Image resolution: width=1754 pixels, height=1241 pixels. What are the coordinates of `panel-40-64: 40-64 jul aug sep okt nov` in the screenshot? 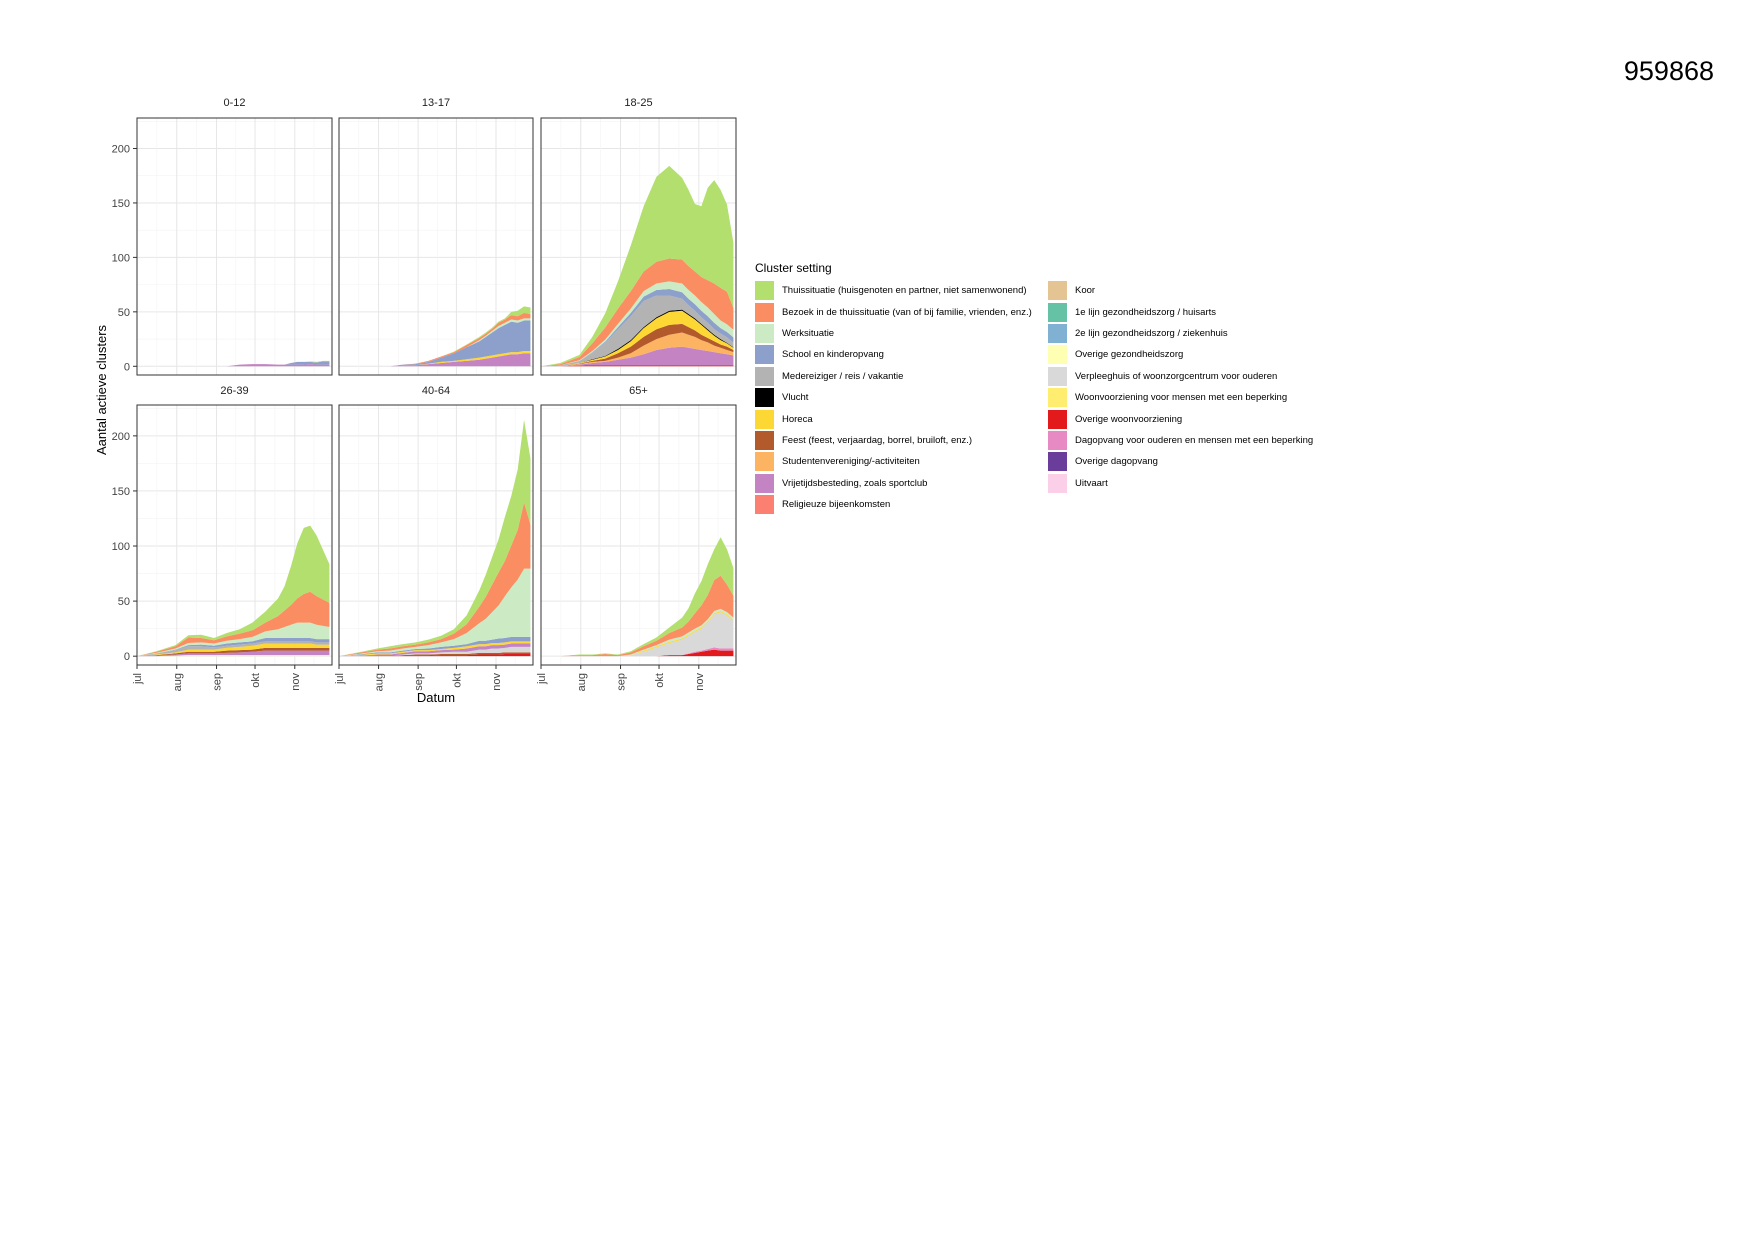 It's located at (434, 538).